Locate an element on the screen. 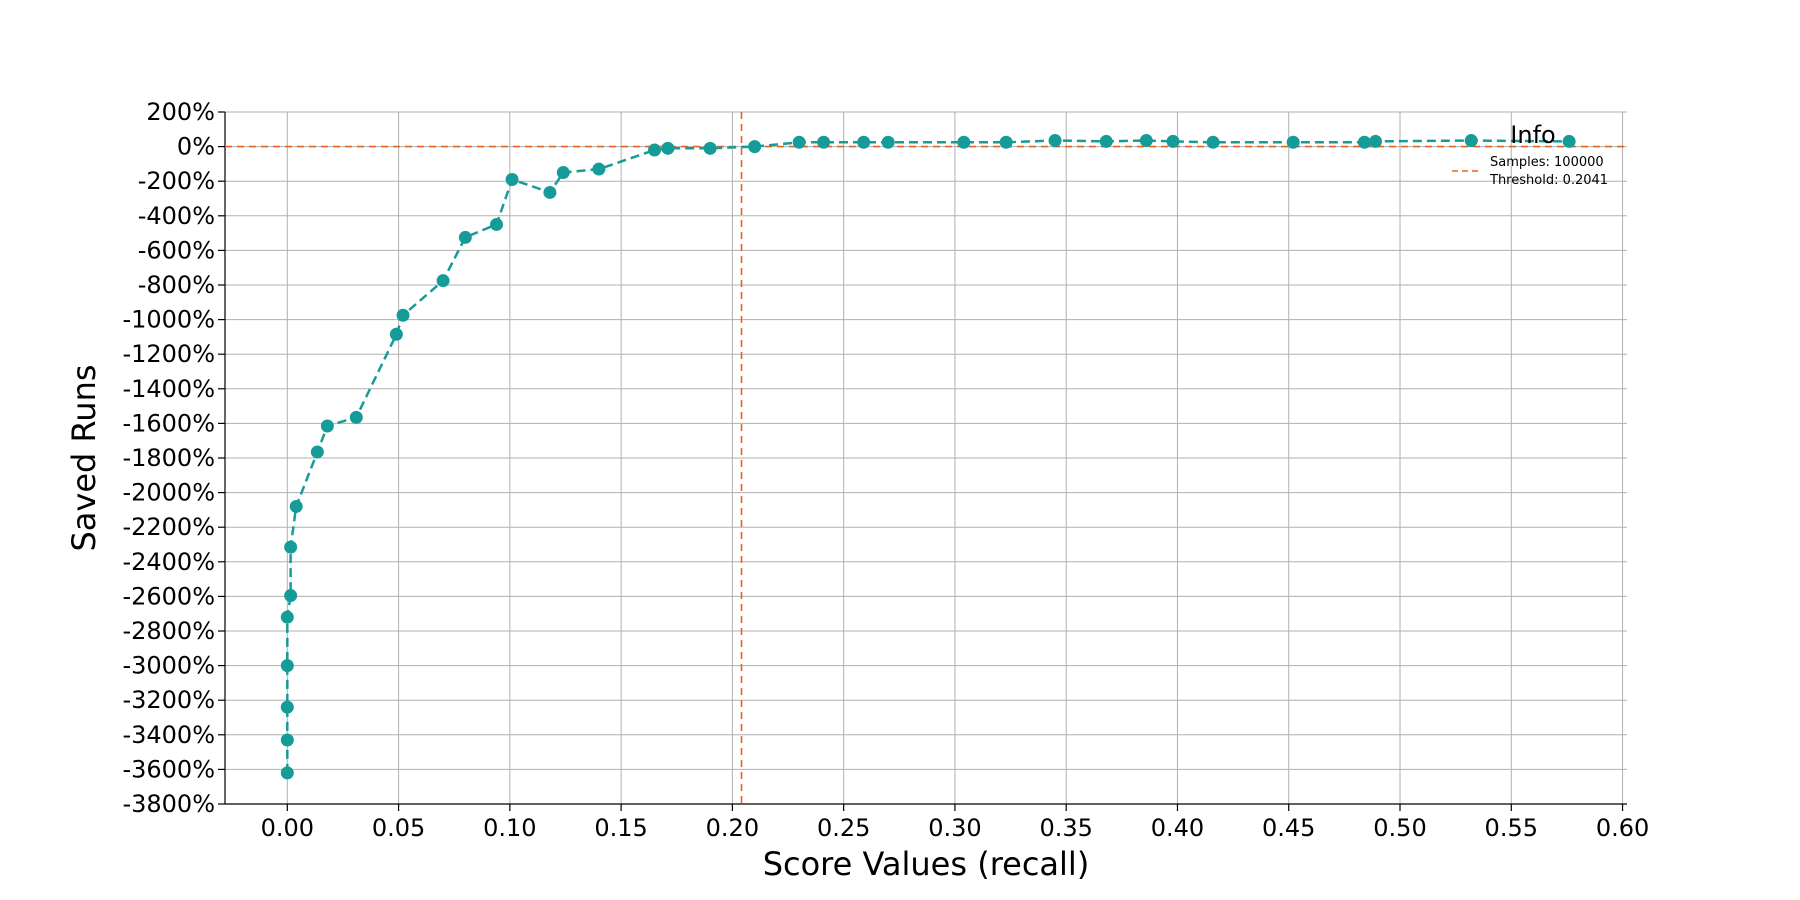 The height and width of the screenshot is (900, 1800). y-tick-label: -2000% is located at coordinates (168, 493).